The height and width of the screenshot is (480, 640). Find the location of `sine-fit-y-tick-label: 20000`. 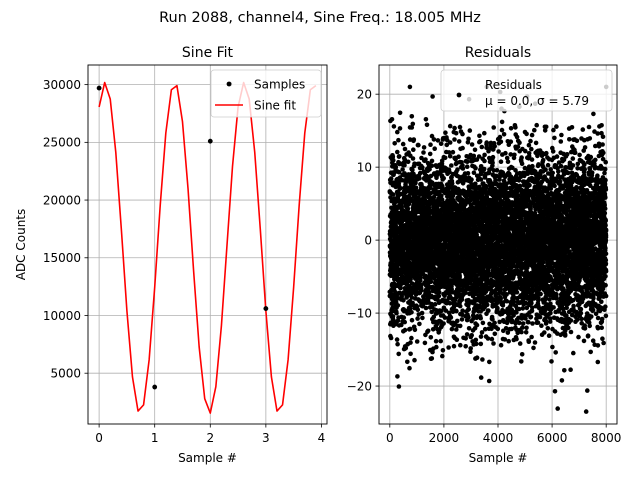

sine-fit-y-tick-label: 20000 is located at coordinates (62, 200).